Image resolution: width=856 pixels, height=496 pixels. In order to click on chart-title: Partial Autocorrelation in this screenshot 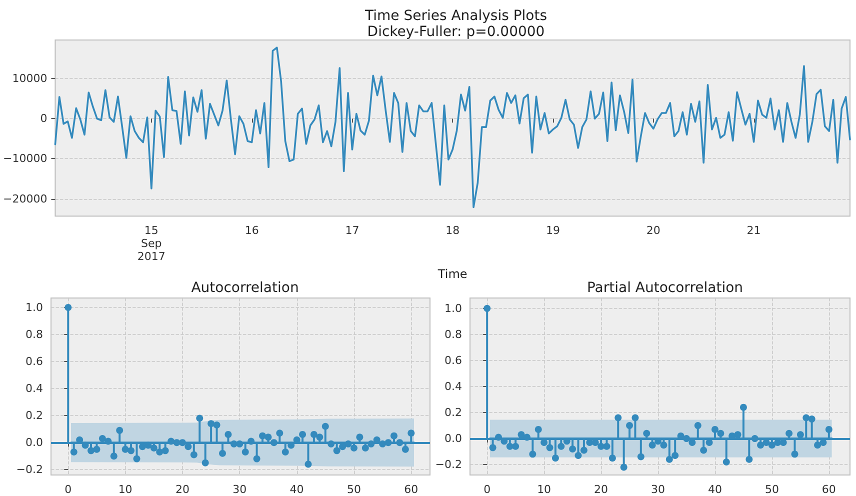, I will do `click(665, 288)`.